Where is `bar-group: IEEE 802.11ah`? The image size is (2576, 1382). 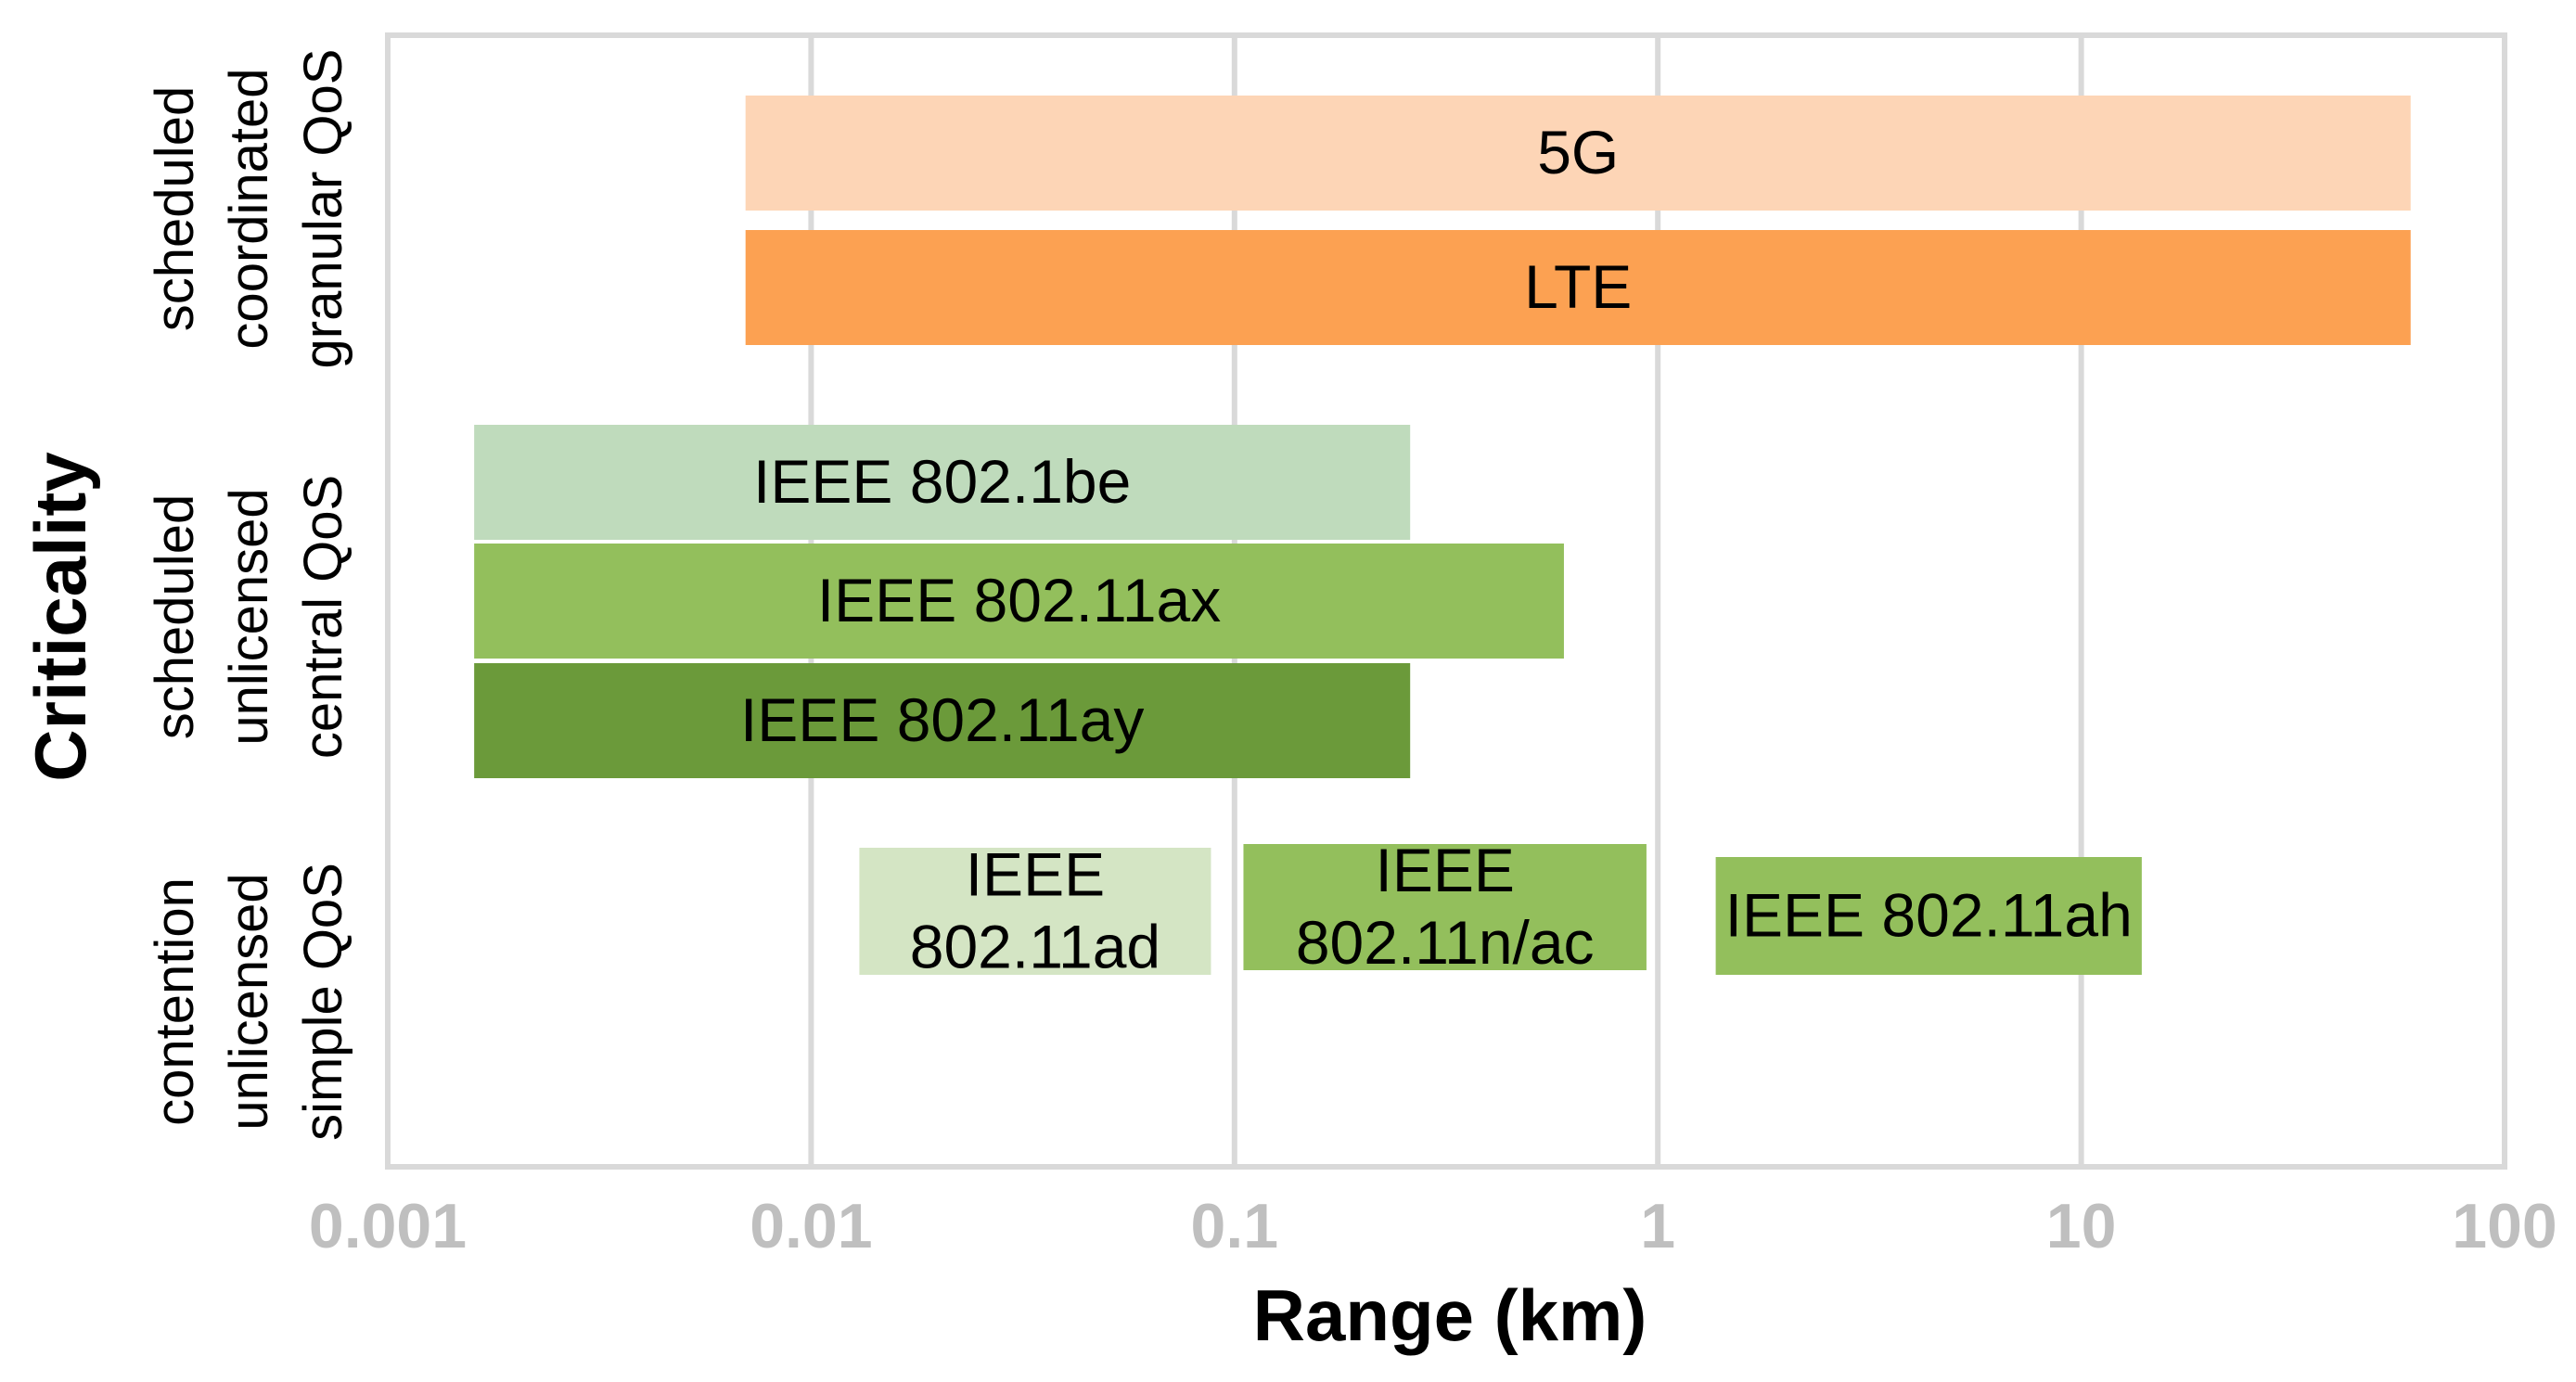
bar-group: IEEE 802.11ah is located at coordinates (1928, 916).